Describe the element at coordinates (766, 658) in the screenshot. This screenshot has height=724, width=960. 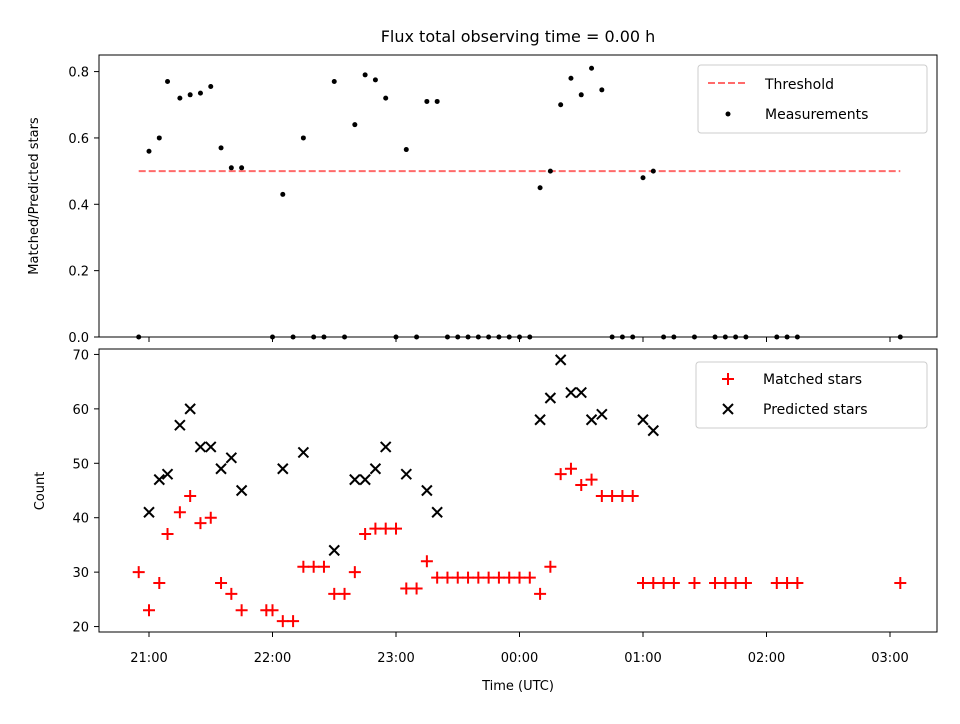
I see `x-tick-label: 02:00` at that location.